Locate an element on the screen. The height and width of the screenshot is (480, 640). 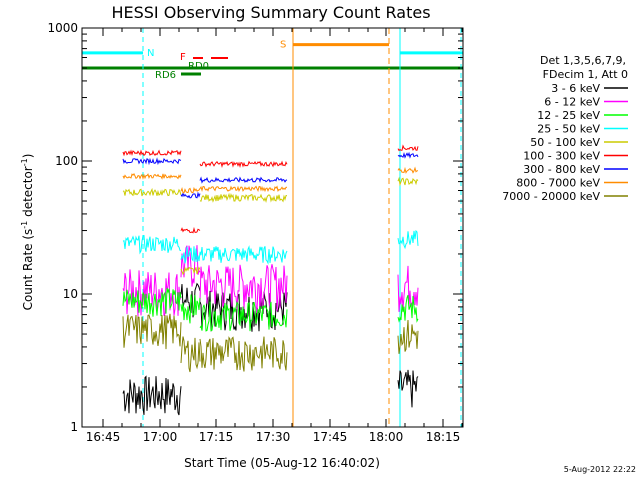
y-tick-label: 10 is located at coordinates (70, 294).